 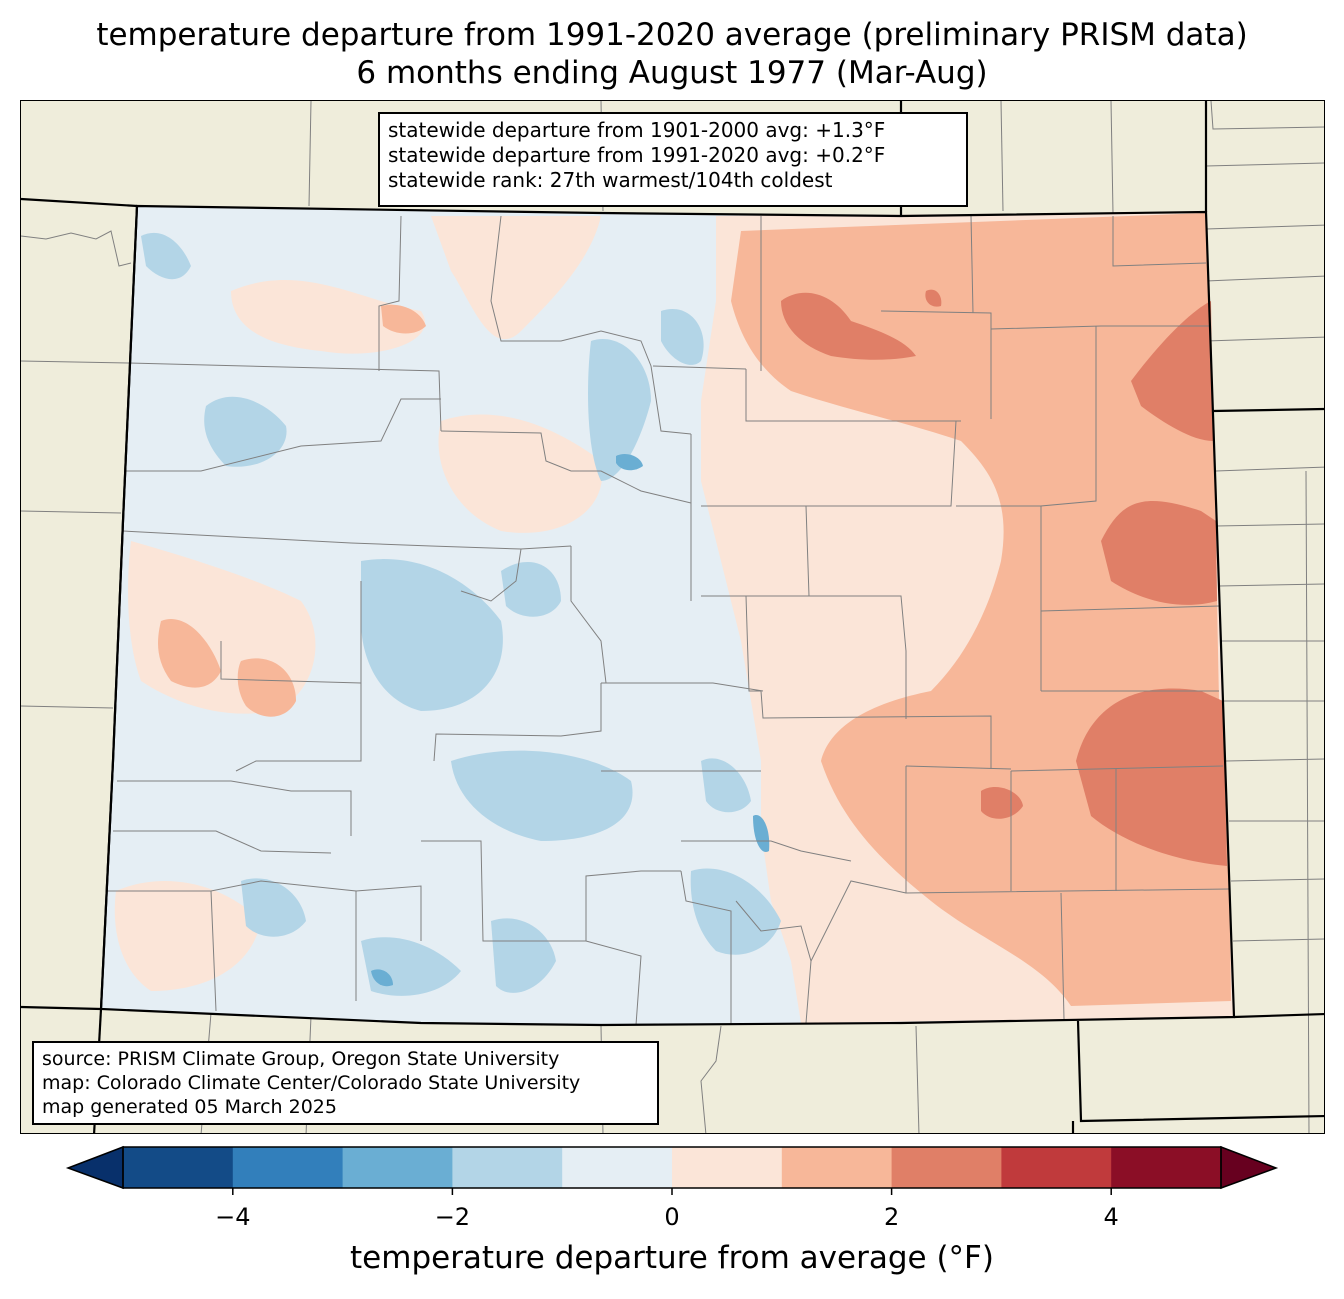 I want to click on cool-region-se2, so click(x=726, y=785).